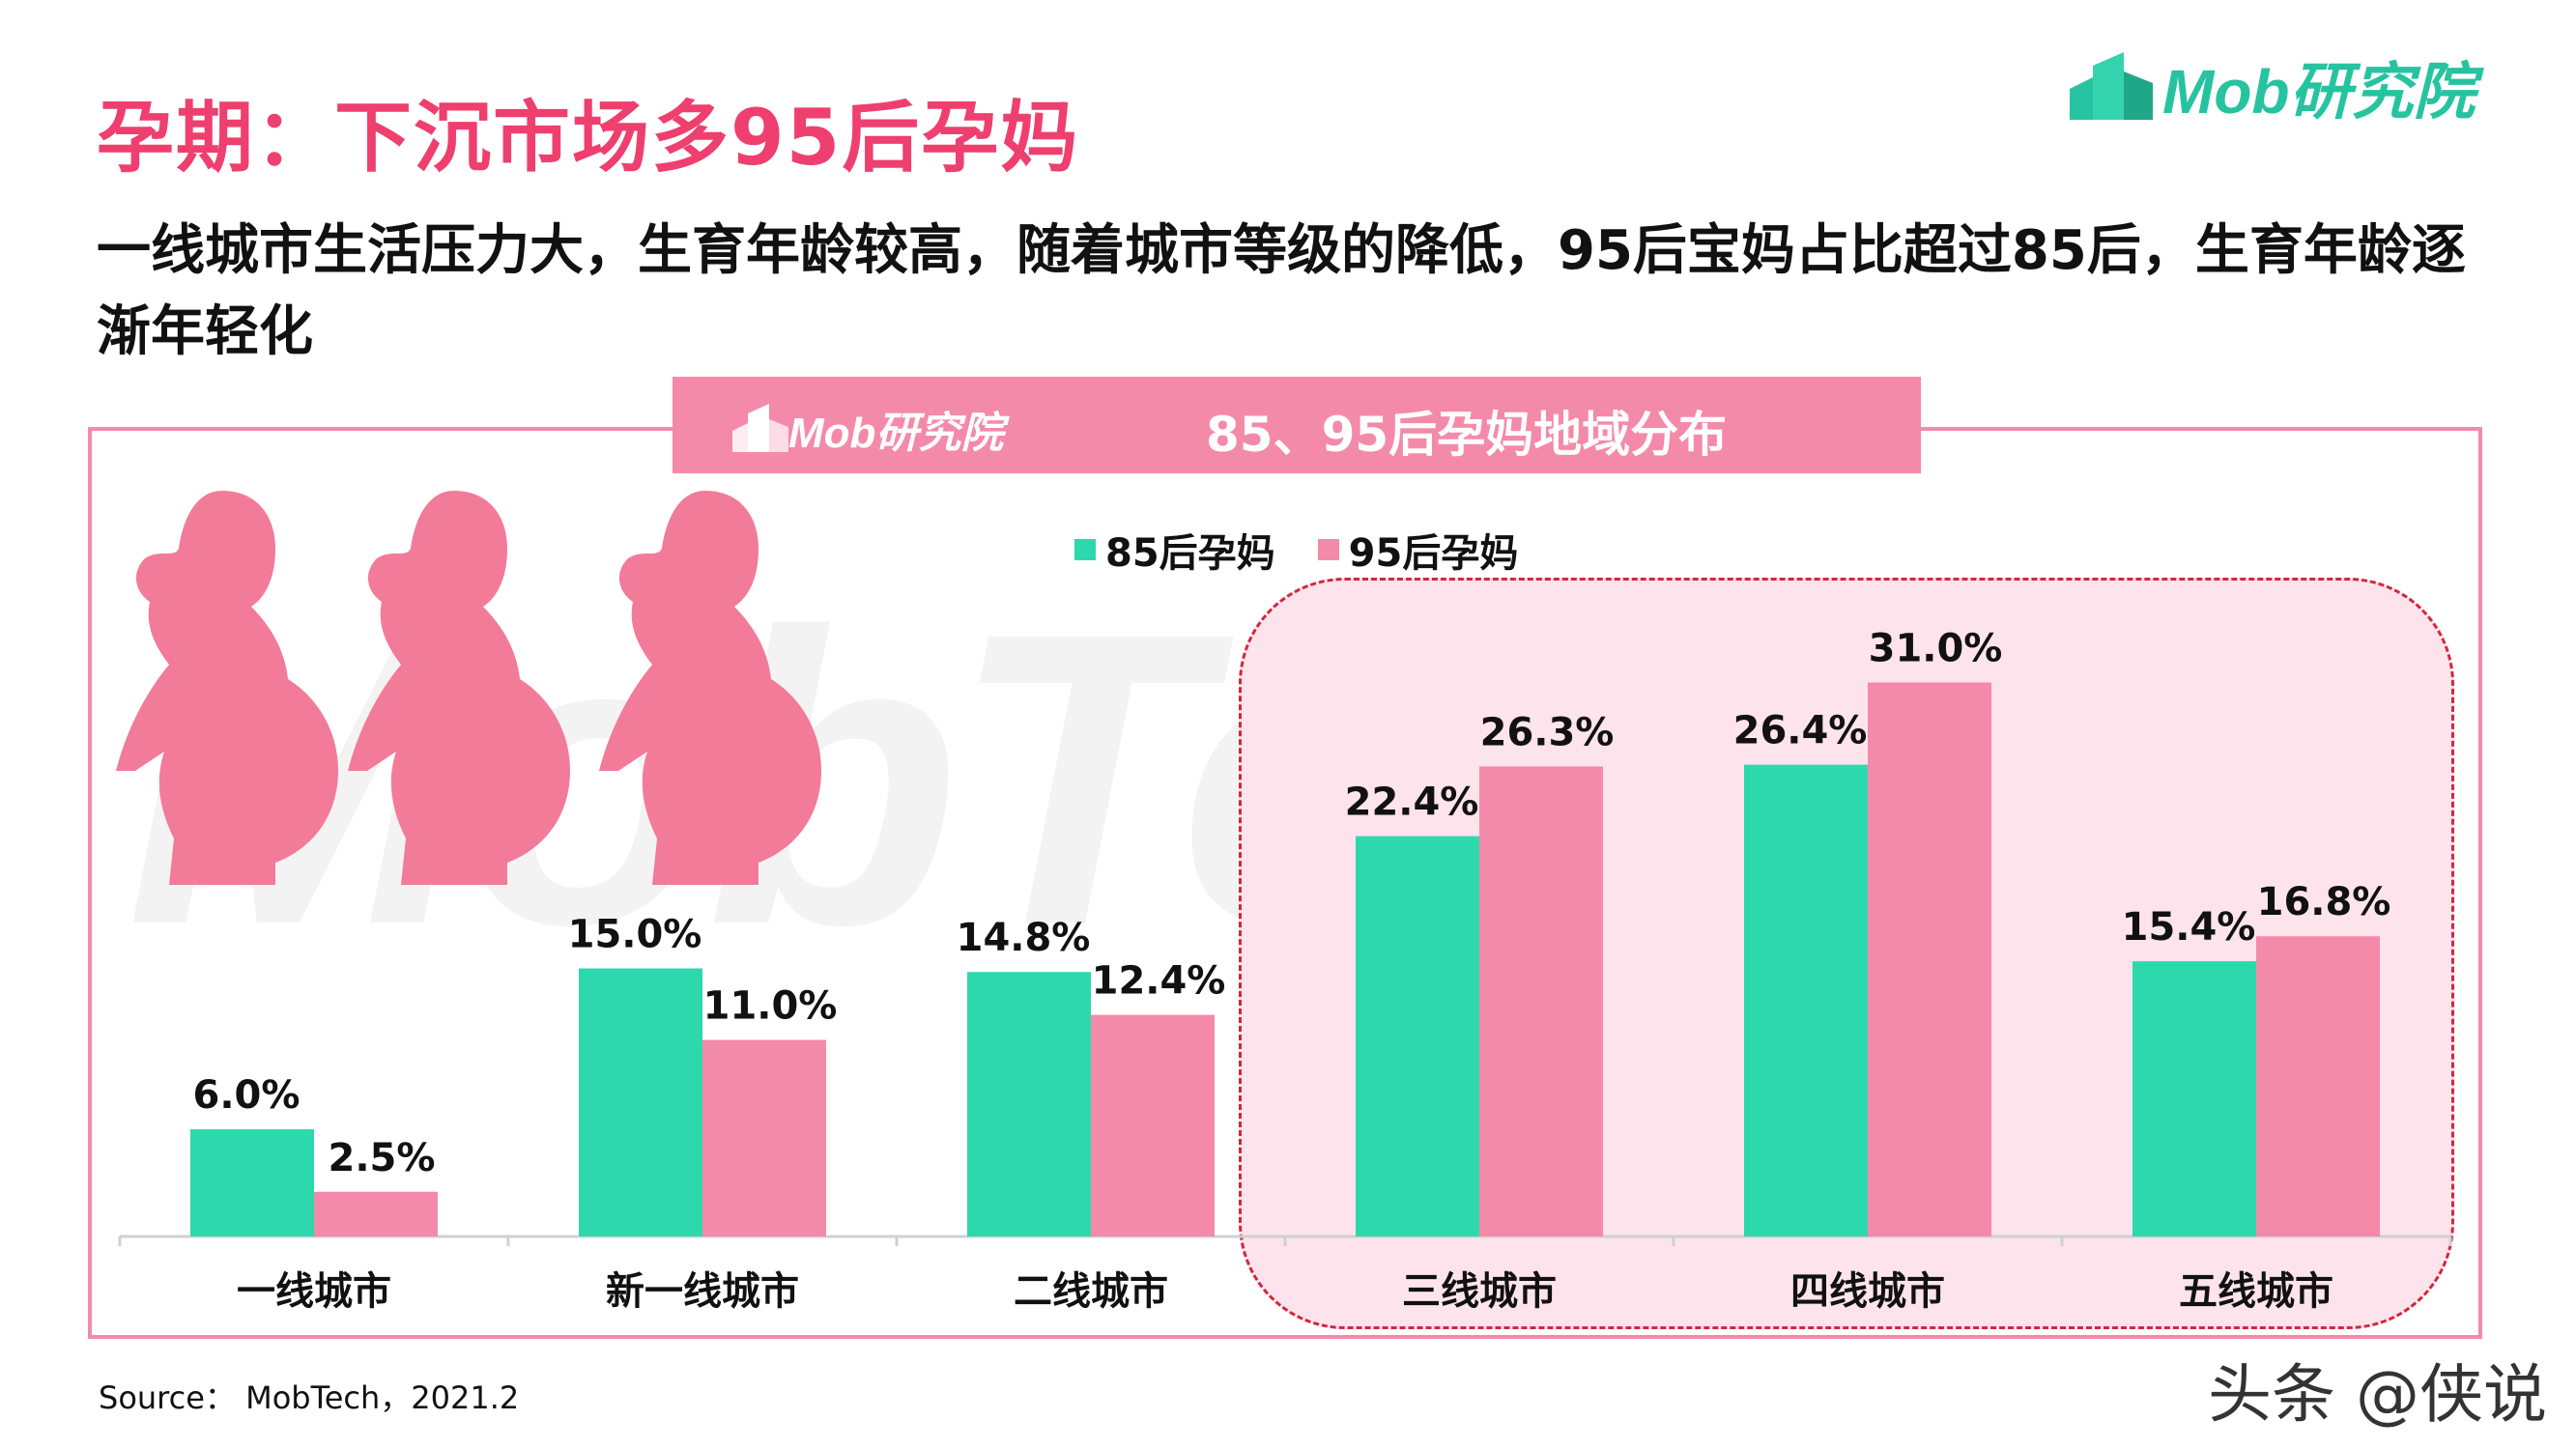 The image size is (2576, 1449). What do you see at coordinates (1548, 732) in the screenshot?
I see `data-label: 26.3%` at bounding box center [1548, 732].